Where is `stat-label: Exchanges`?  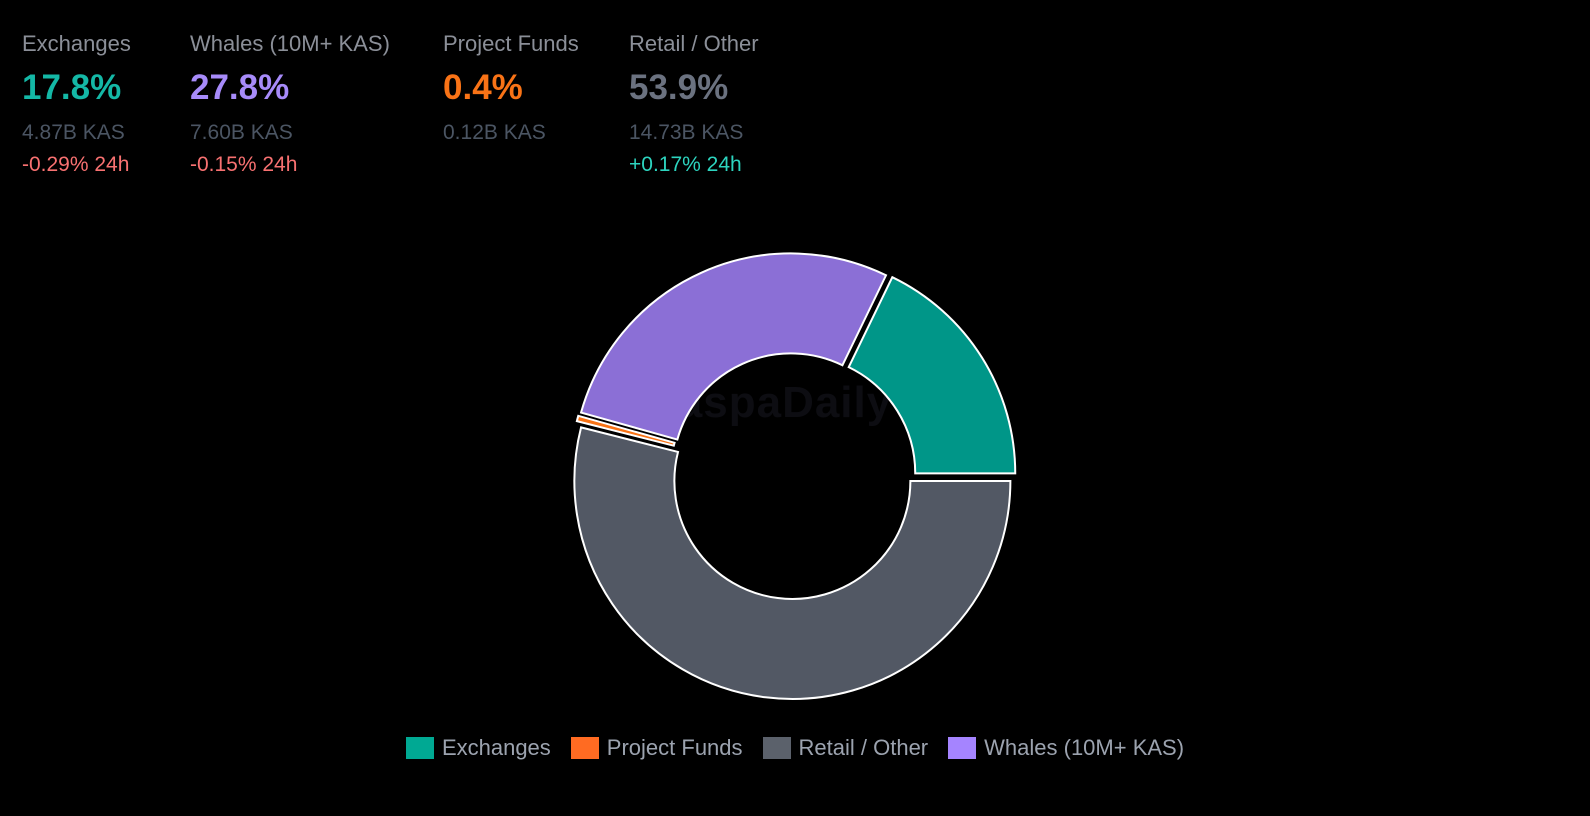
stat-label: Exchanges is located at coordinates (76, 43).